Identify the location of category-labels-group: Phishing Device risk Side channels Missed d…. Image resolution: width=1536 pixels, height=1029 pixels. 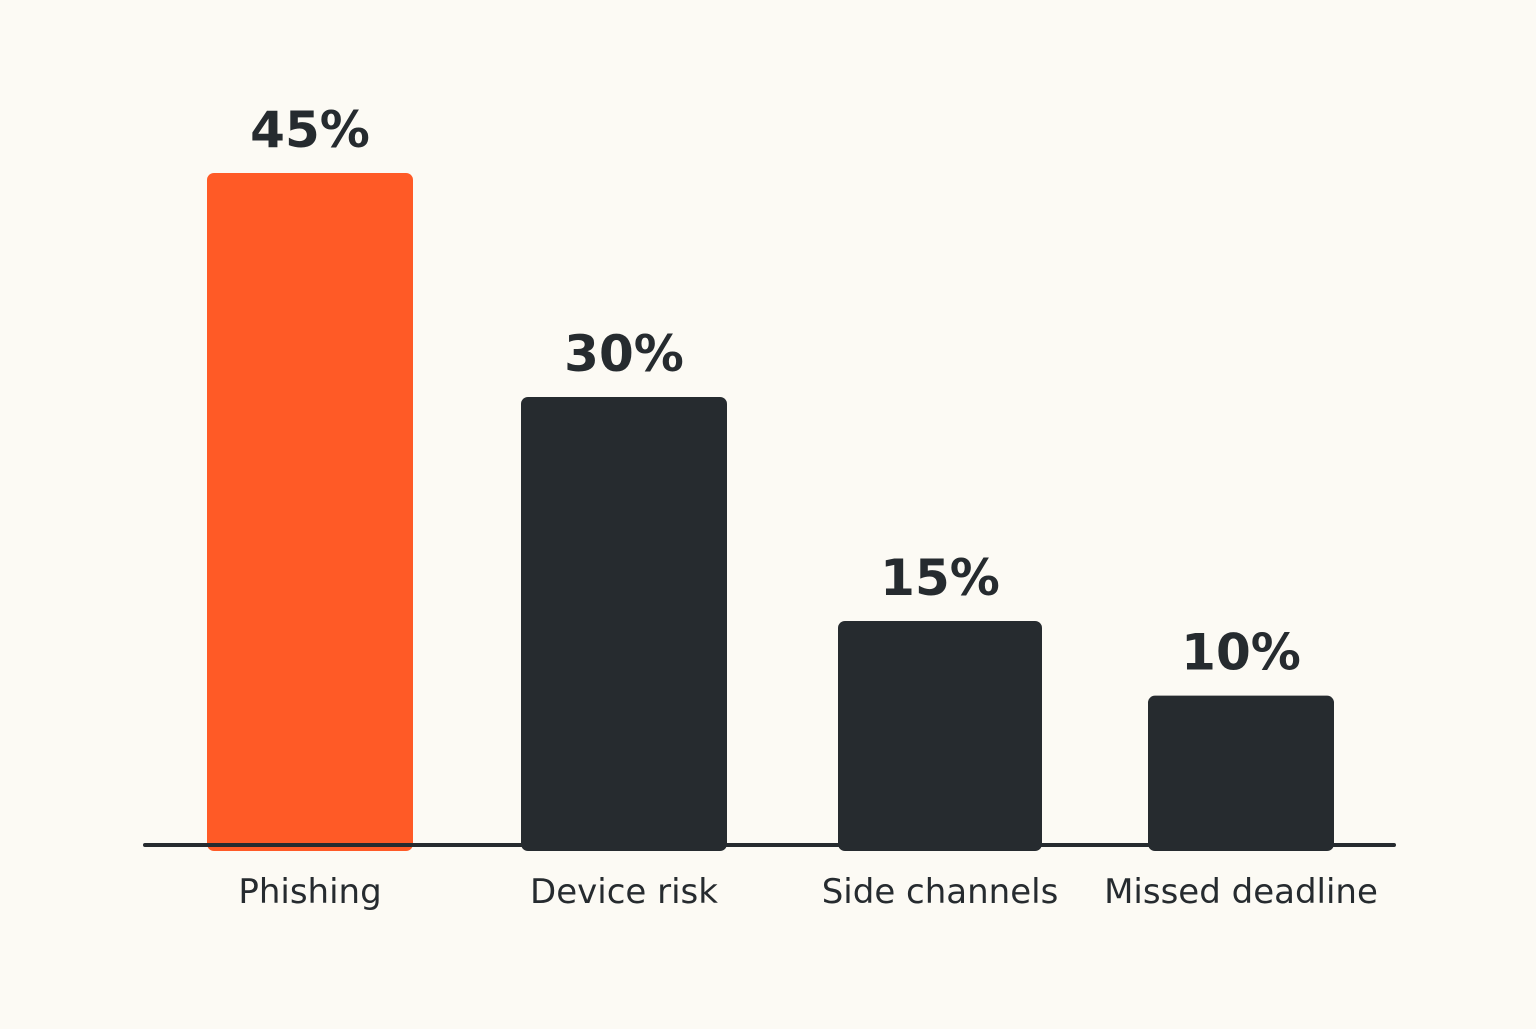
(808, 892).